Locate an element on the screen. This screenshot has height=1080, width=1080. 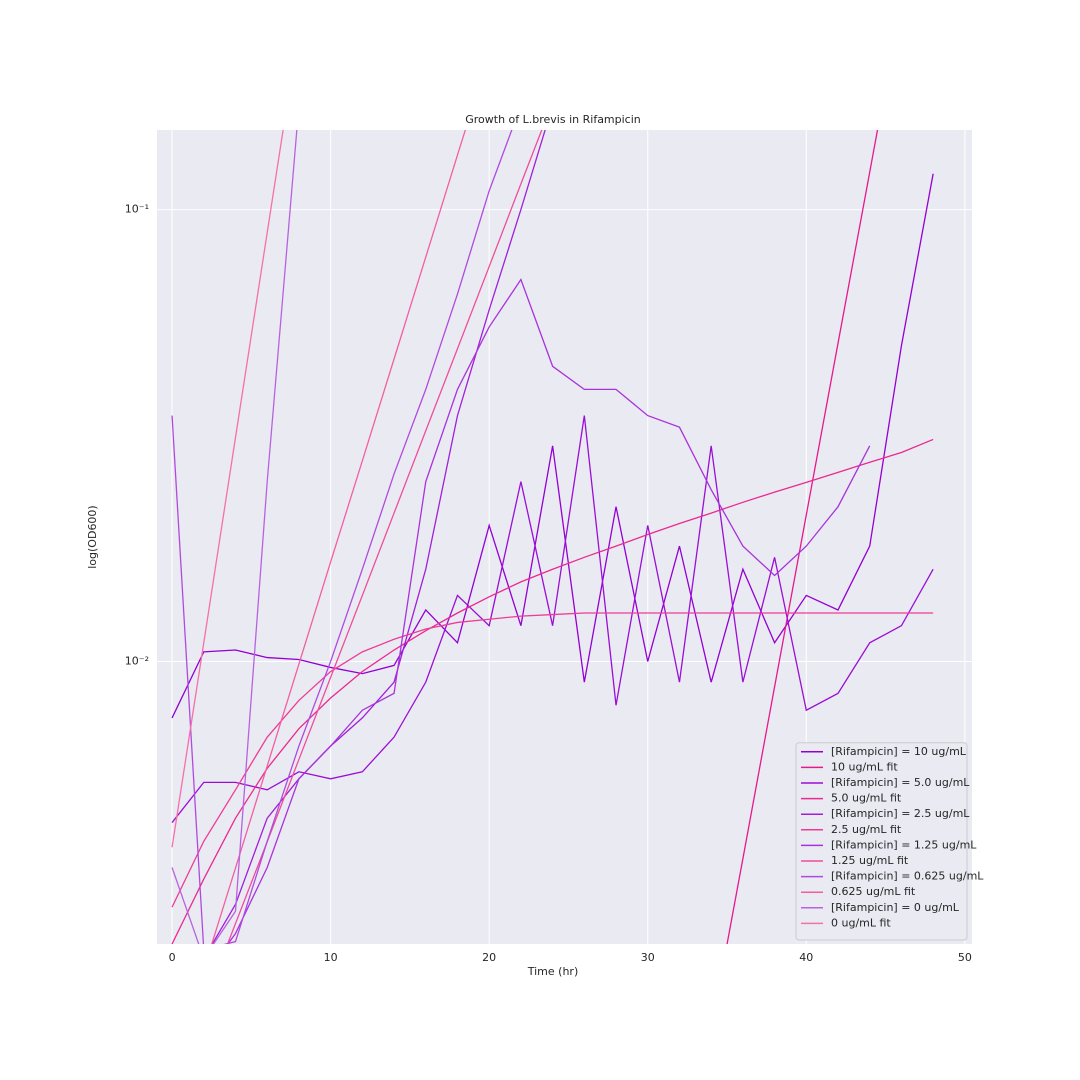
x-tick-label: 20 is located at coordinates (489, 957).